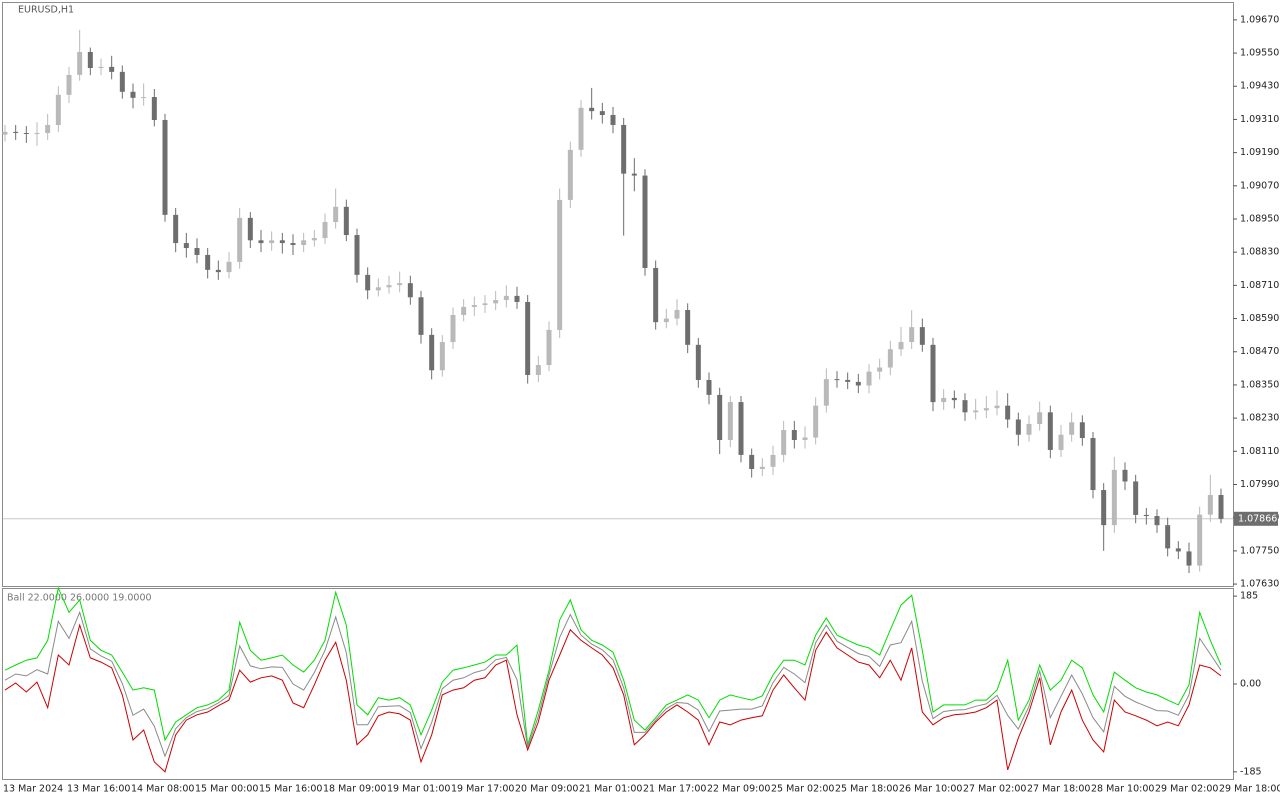 The height and width of the screenshot is (800, 1280). What do you see at coordinates (1259, 86) in the screenshot?
I see `y-tick-label: 1.09430` at bounding box center [1259, 86].